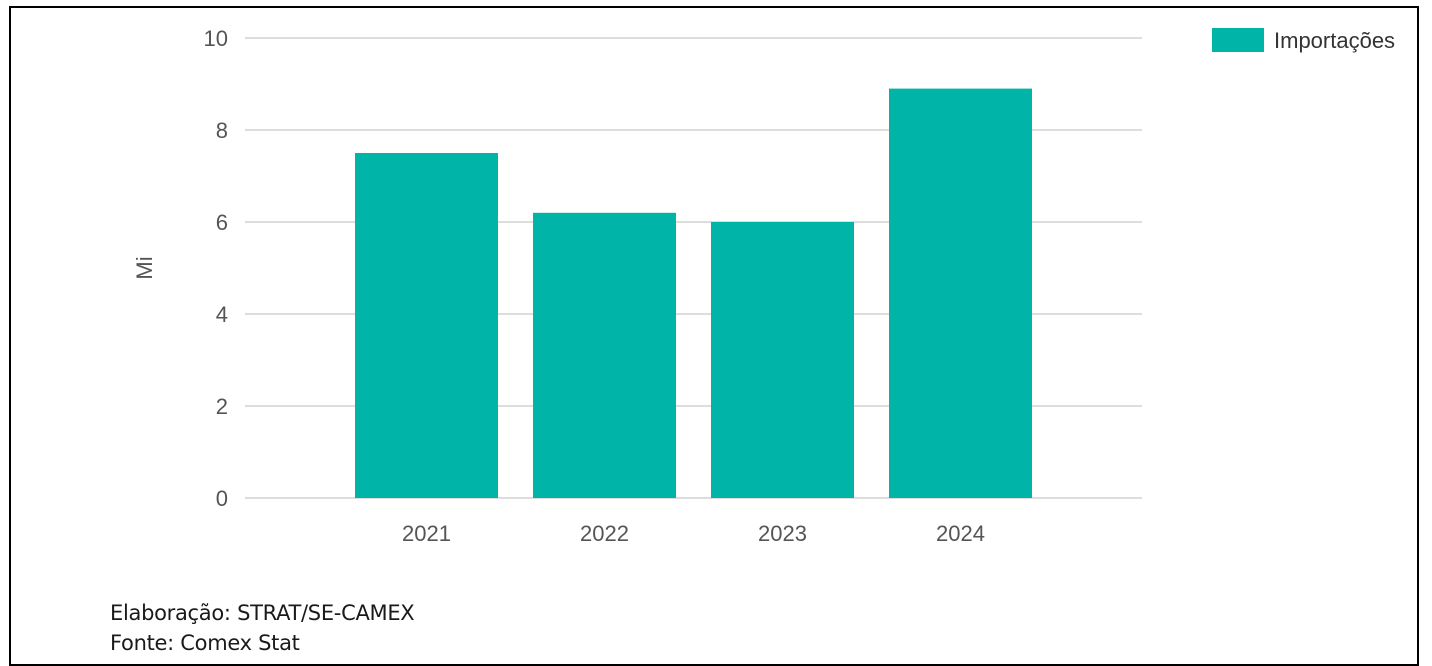 The image size is (1432, 666). I want to click on x-axis-ticks: 2021 2022 2023 2024, so click(693, 533).